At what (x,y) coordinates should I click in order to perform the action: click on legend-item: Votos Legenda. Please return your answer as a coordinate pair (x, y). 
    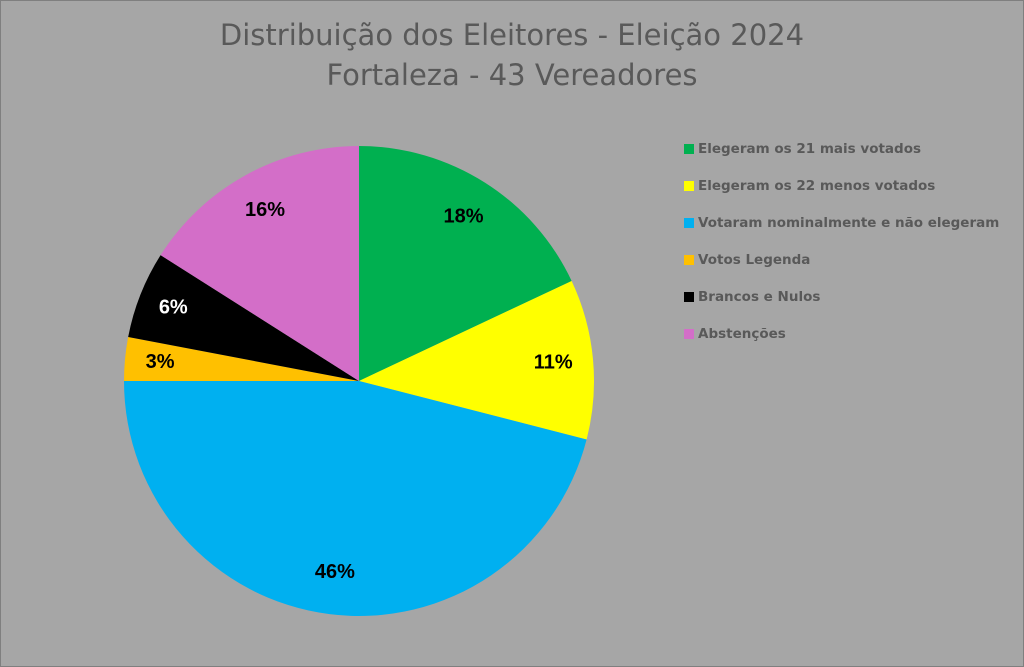
    Looking at the image, I should click on (849, 259).